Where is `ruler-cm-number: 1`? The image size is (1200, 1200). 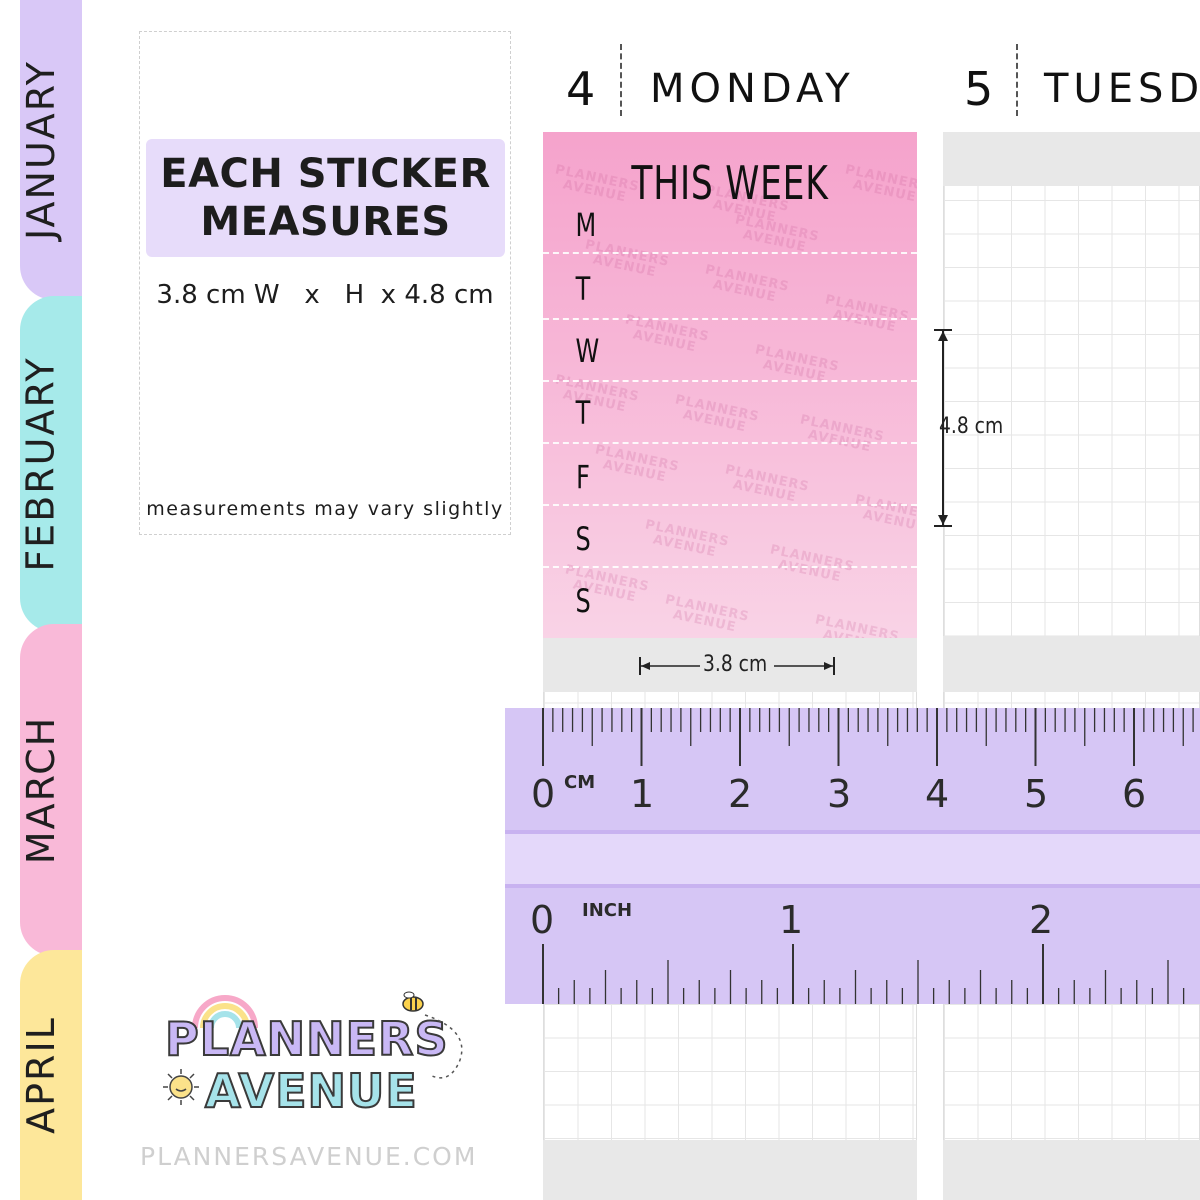
ruler-cm-number: 1 is located at coordinates (642, 794).